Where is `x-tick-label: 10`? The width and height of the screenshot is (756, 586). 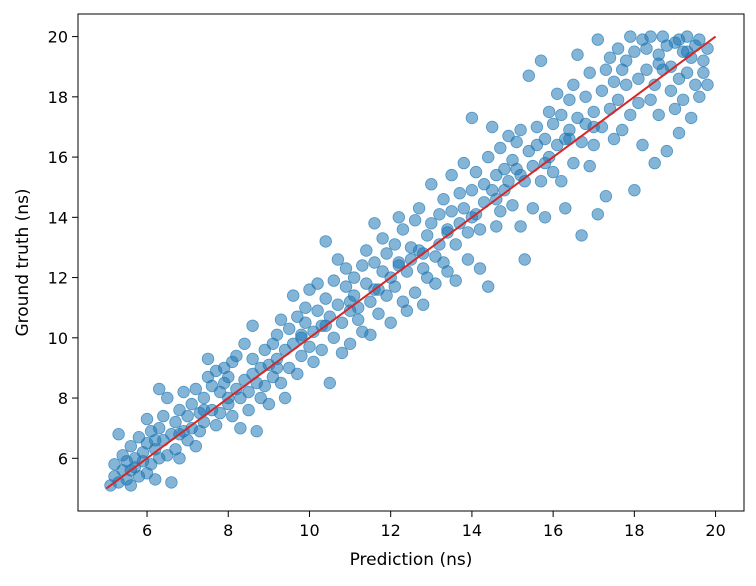
x-tick-label: 10 is located at coordinates (309, 530).